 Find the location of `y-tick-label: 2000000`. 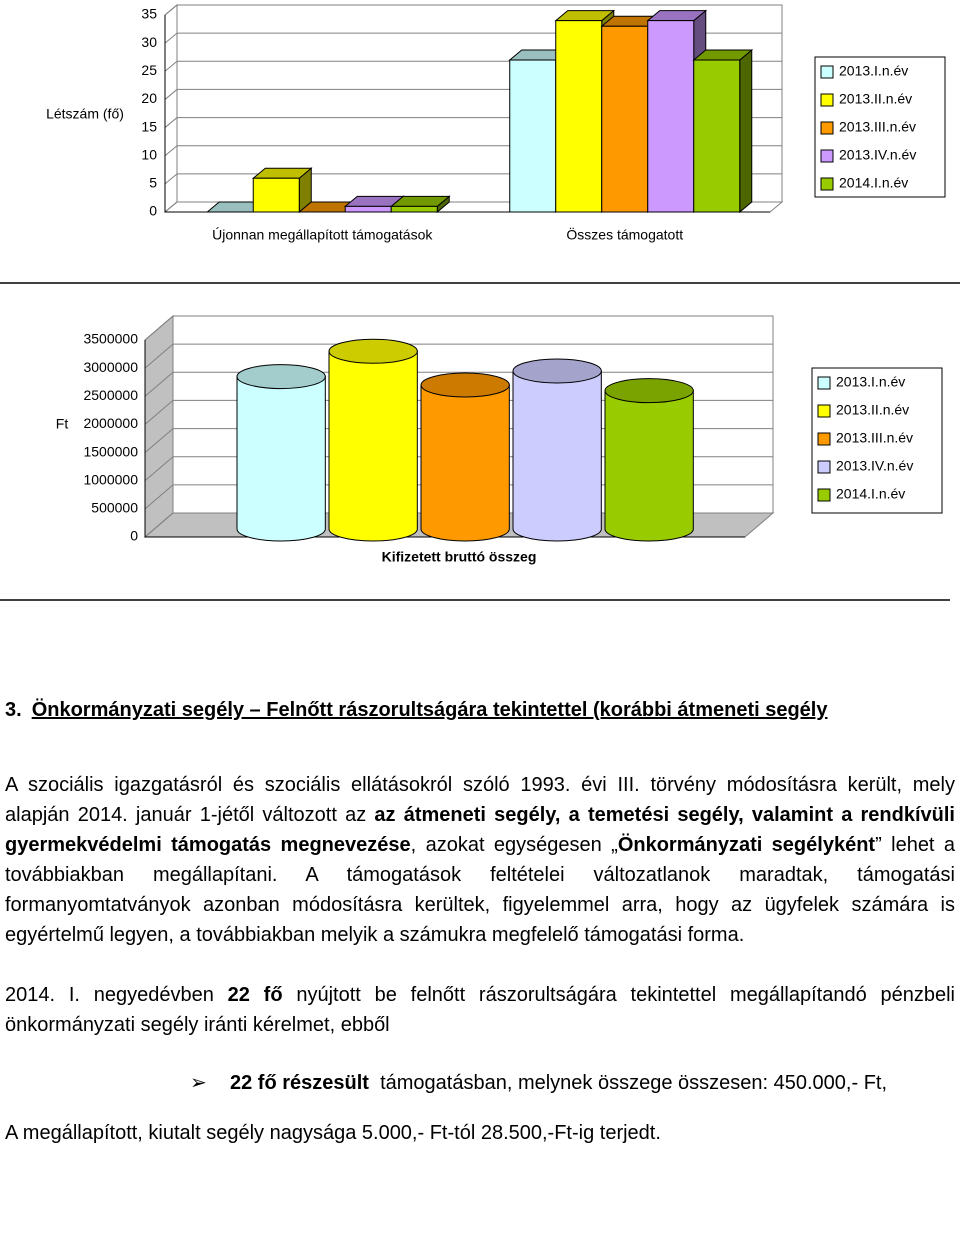

y-tick-label: 2000000 is located at coordinates (110, 423).